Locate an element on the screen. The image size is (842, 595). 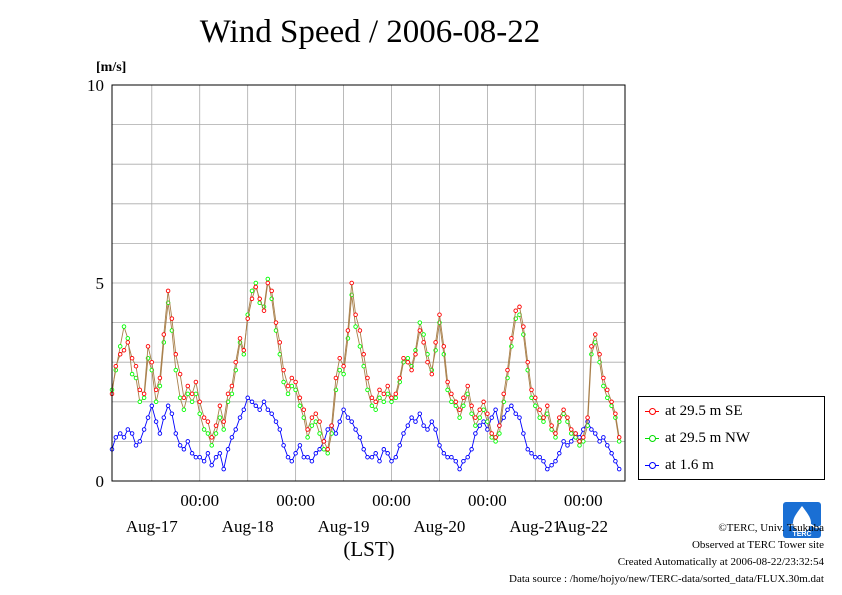
footer-copyright: ©TERC, Univ. Tsukuba is located at coordinates (771, 528).